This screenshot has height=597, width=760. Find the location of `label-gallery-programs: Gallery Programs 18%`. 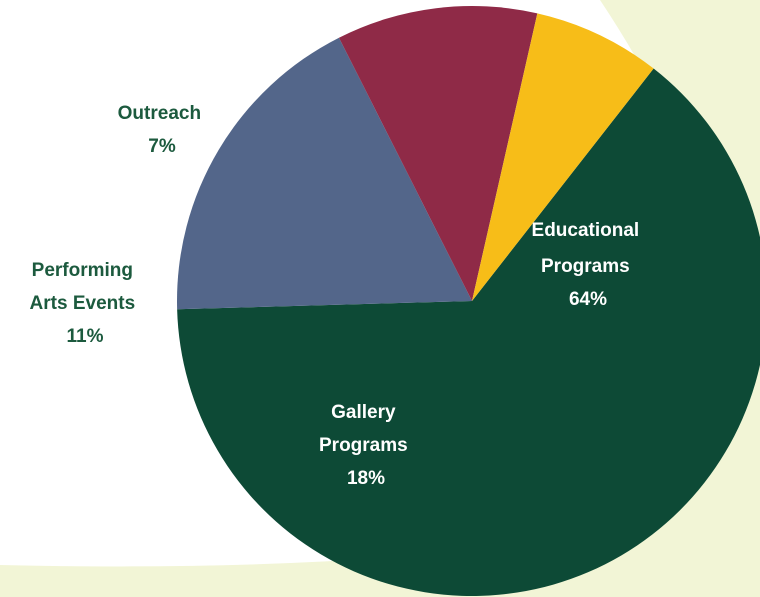

label-gallery-programs: Gallery Programs 18% is located at coordinates (366, 445).